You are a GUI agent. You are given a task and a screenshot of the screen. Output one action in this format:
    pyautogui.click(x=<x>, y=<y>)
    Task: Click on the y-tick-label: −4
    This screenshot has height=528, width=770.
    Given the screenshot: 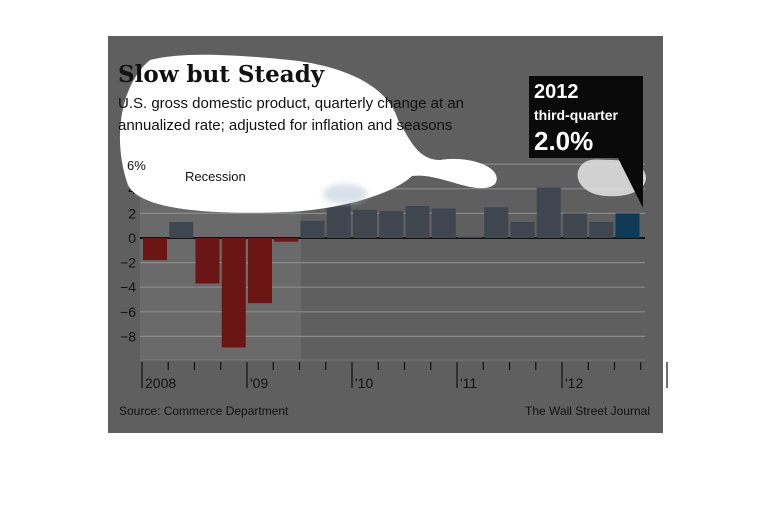 What is the action you would take?
    pyautogui.click(x=128, y=287)
    